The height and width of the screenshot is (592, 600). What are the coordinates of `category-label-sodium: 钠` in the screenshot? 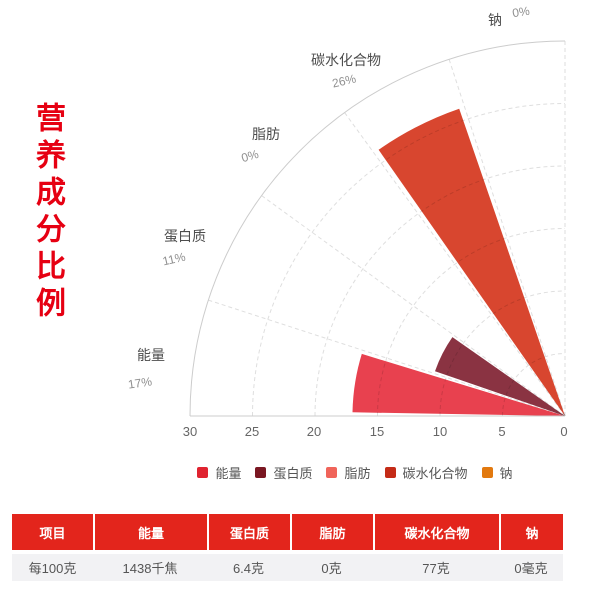 It's located at (495, 20).